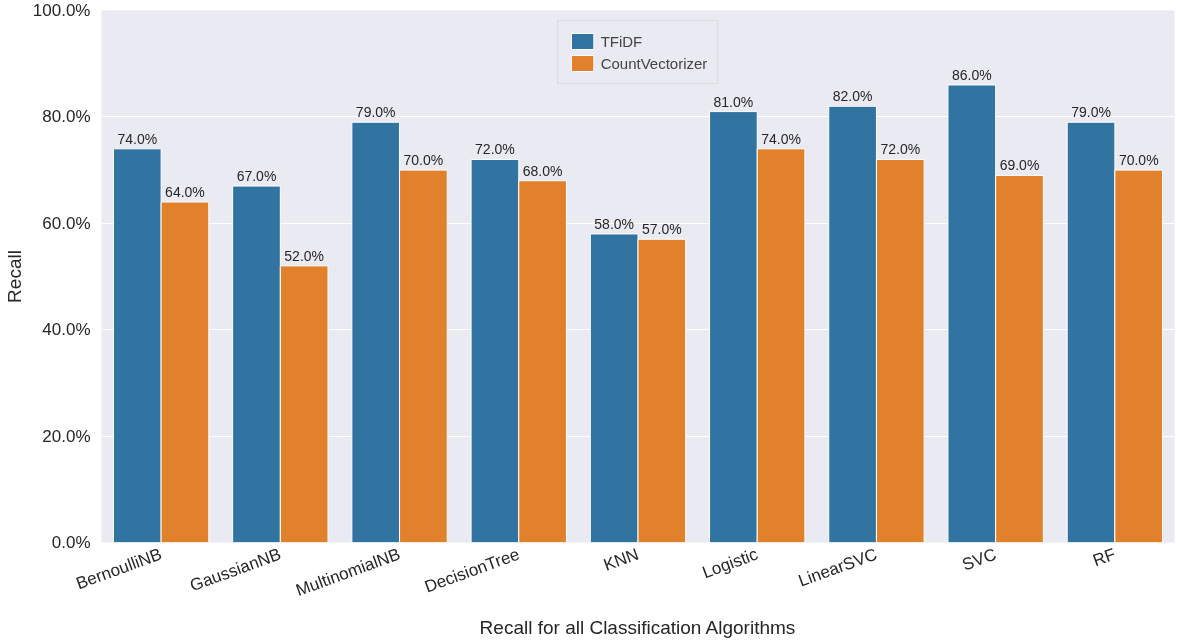  I want to click on x-tick-label: SVC, so click(979, 559).